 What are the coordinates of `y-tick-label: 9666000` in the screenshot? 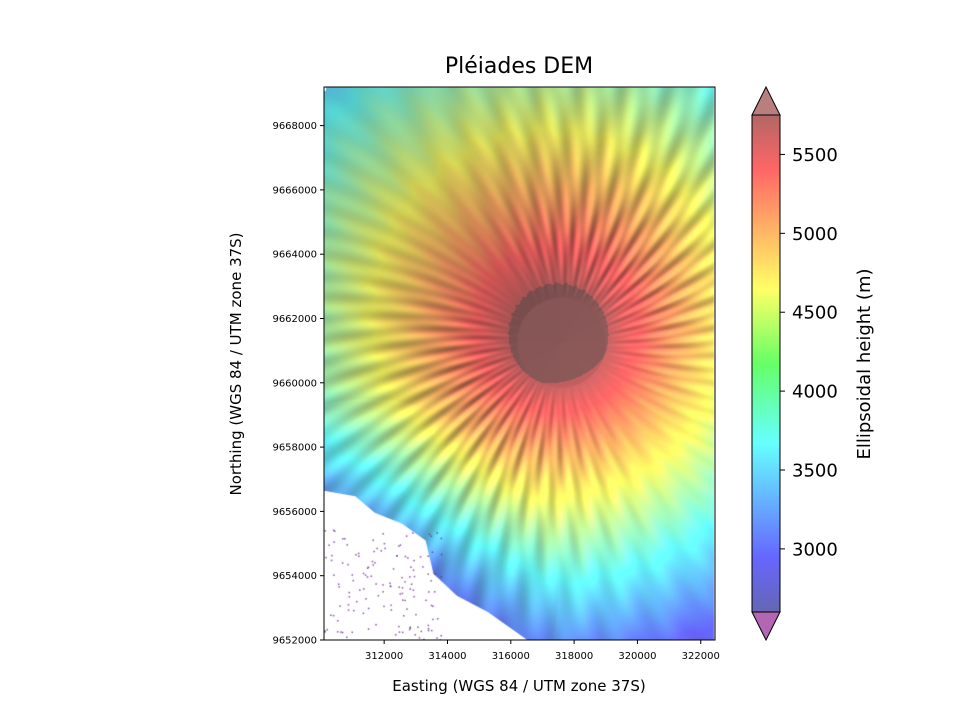 It's located at (294, 190).